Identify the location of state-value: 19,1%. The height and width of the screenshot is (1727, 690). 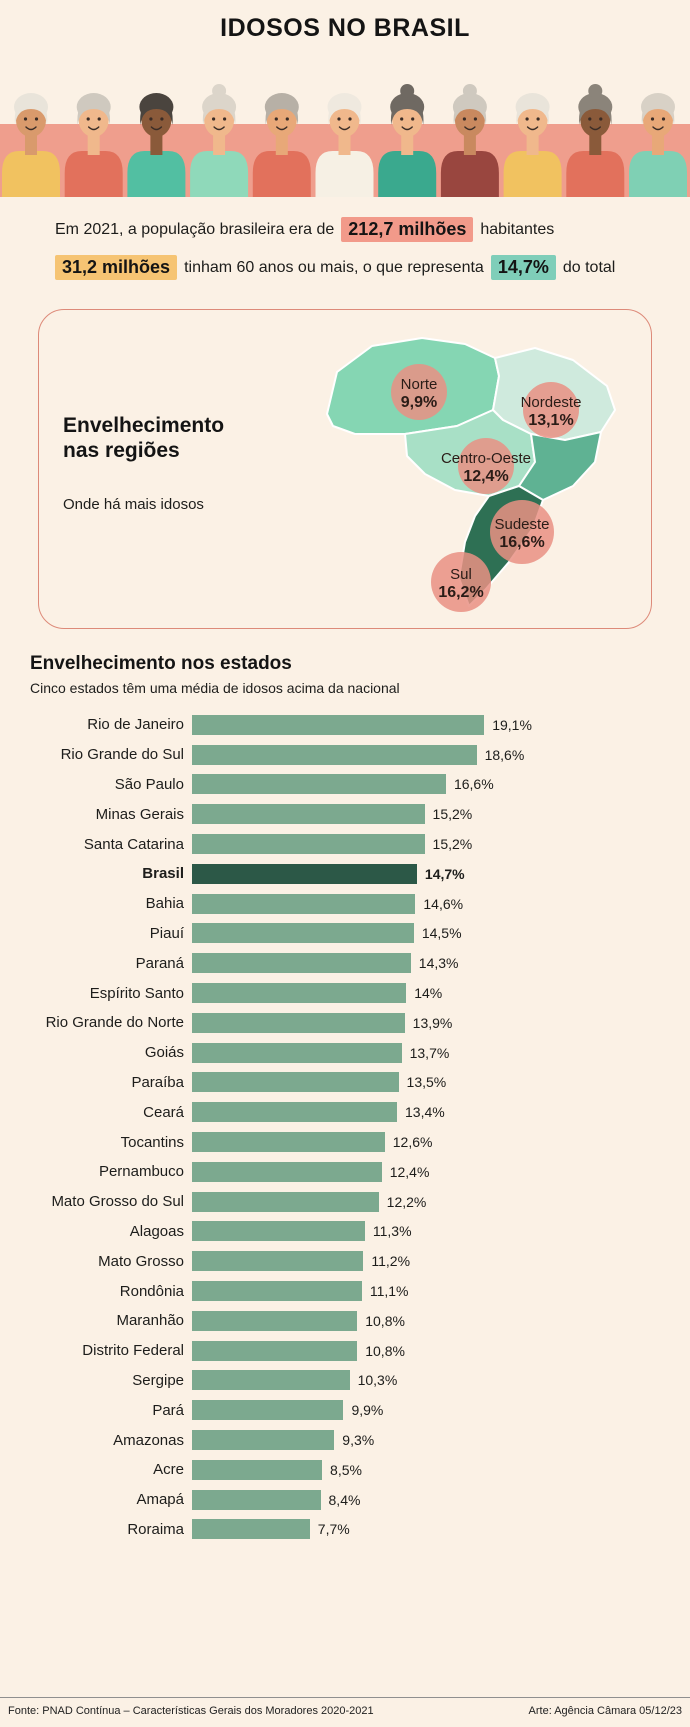
(512, 724).